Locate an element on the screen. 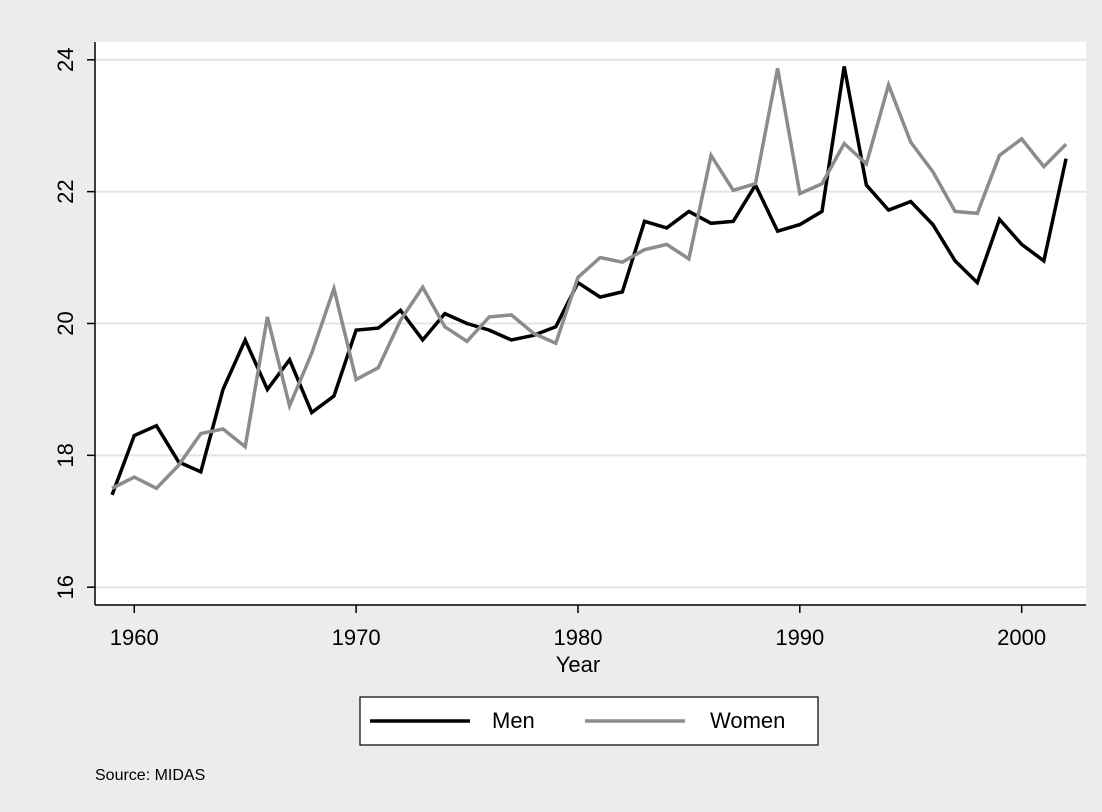 This screenshot has height=812, width=1102. y-tick-label: 24 is located at coordinates (65, 60).